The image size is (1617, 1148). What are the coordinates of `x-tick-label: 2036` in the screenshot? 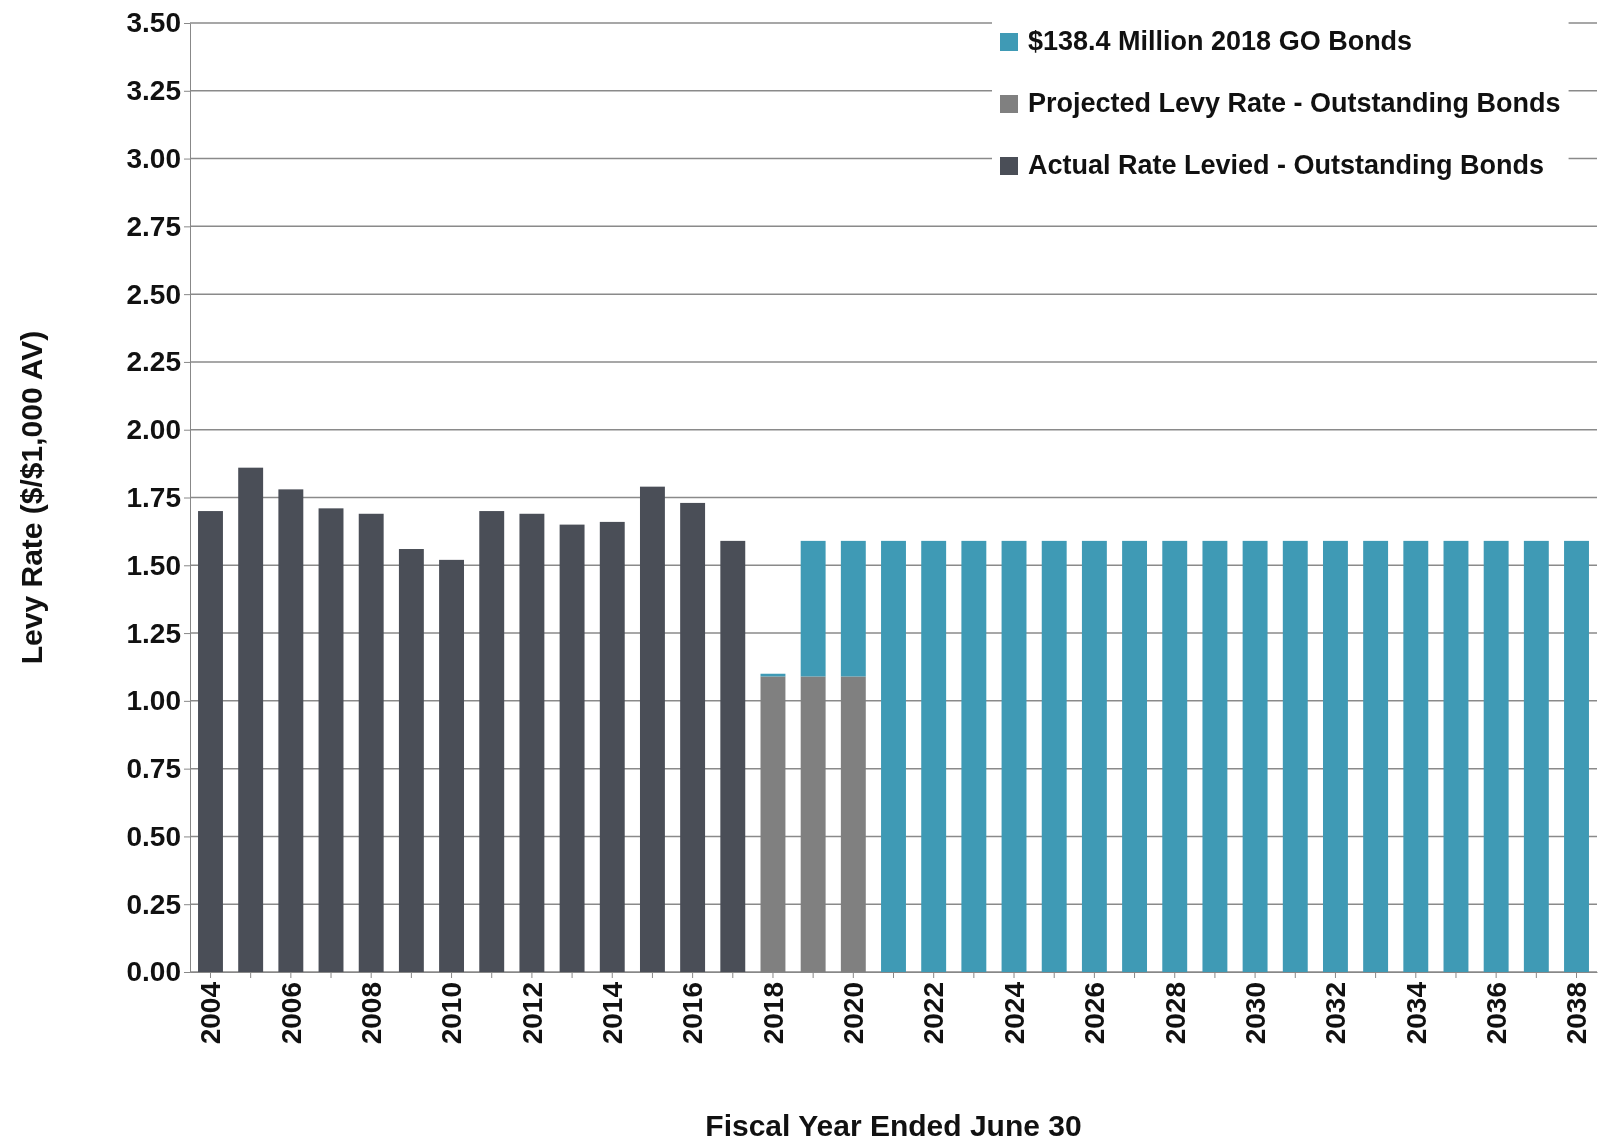 It's located at (1496, 1013).